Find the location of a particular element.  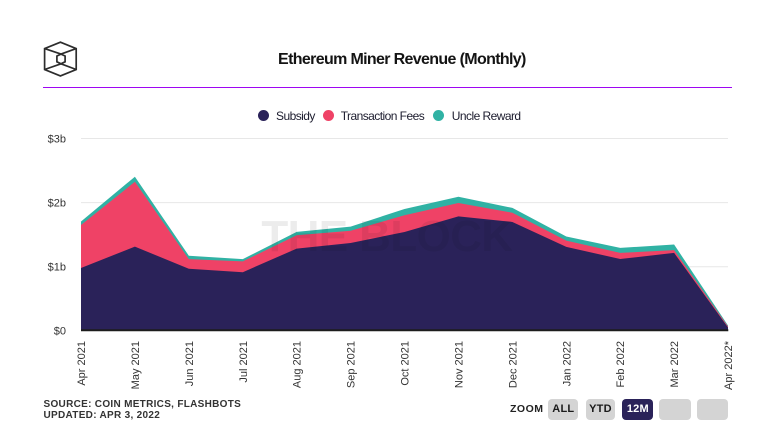

svg-text: Sep 2021 is located at coordinates (352, 364).